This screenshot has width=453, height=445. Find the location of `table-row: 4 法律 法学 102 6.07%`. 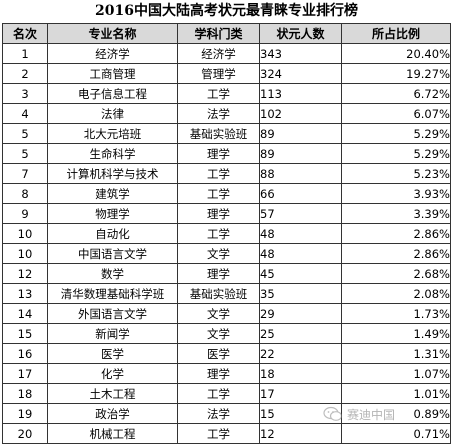

table-row: 4 法律 法学 102 6.07% is located at coordinates (226, 113).